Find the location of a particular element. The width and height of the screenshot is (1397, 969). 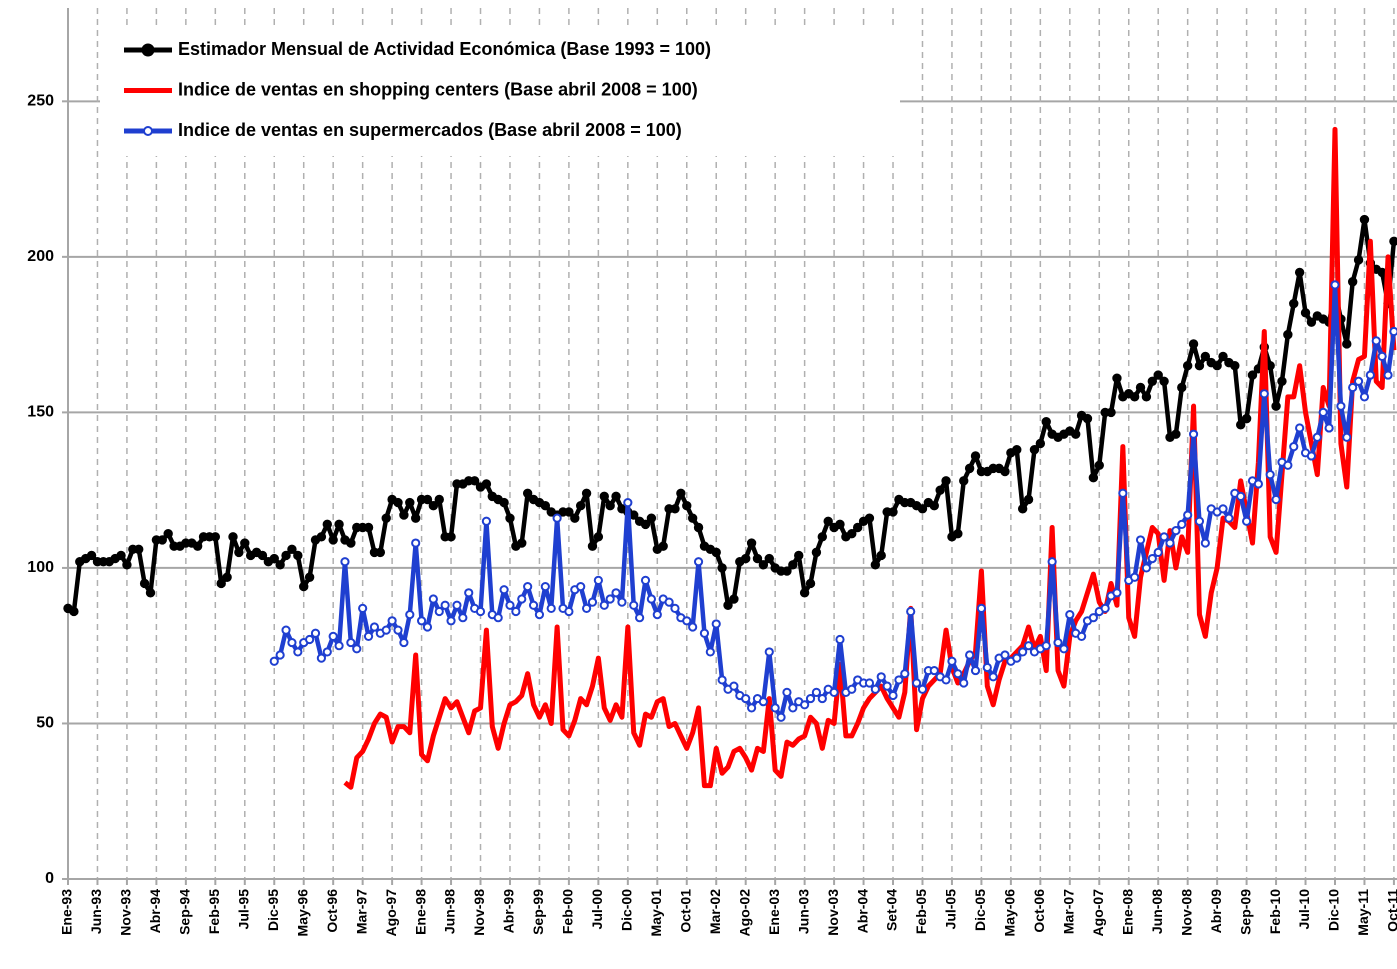

x-tick-label: Dic-95 is located at coordinates (273, 910).